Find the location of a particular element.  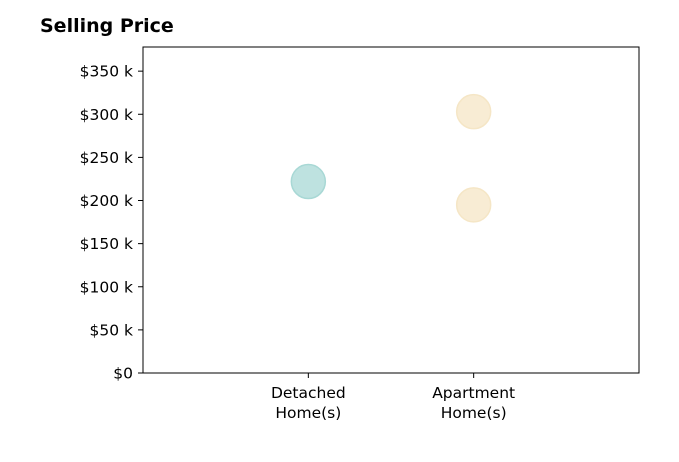

y-tick-label: $50 k is located at coordinates (112, 330).